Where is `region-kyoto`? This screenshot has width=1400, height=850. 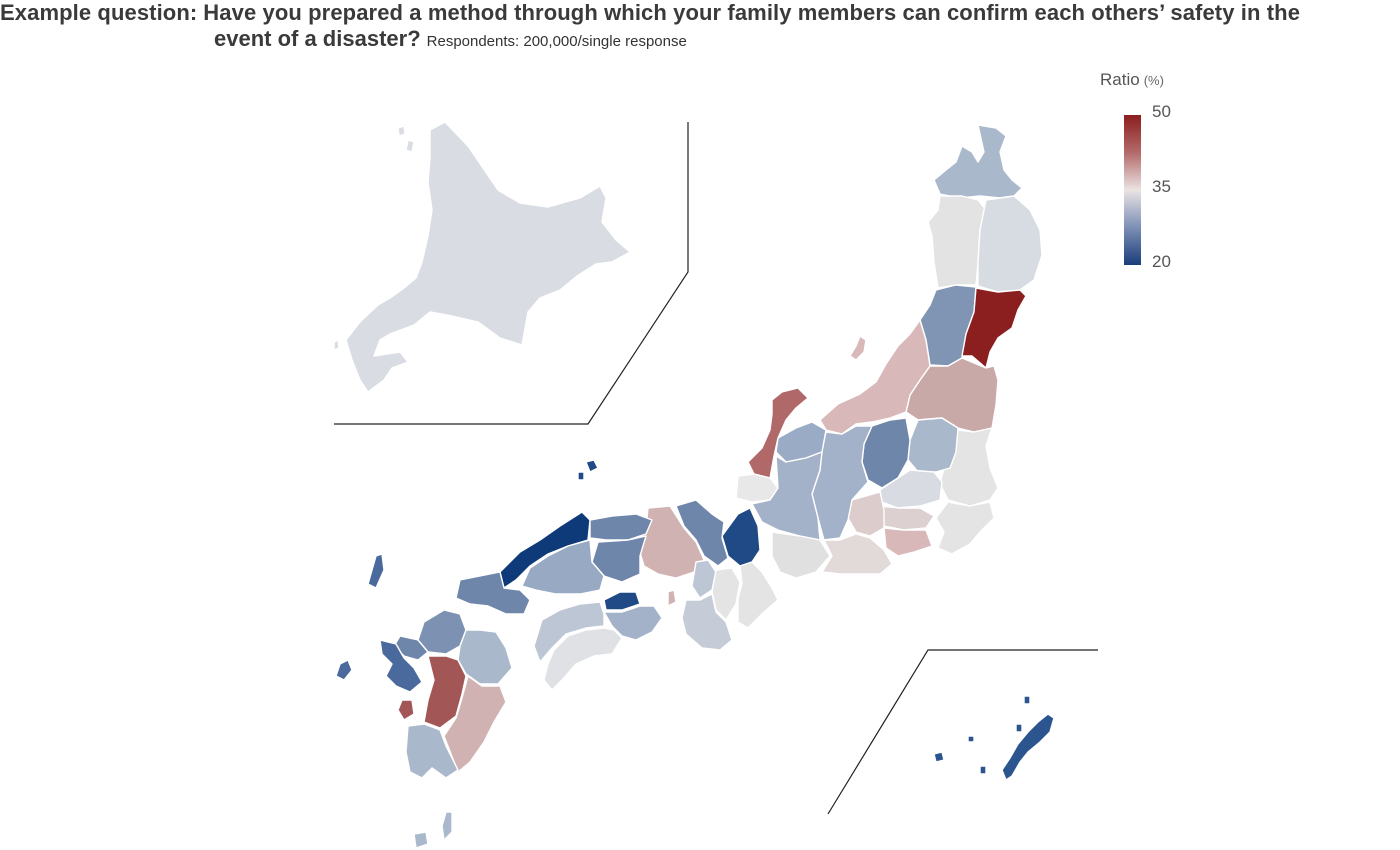
region-kyoto is located at coordinates (702, 533).